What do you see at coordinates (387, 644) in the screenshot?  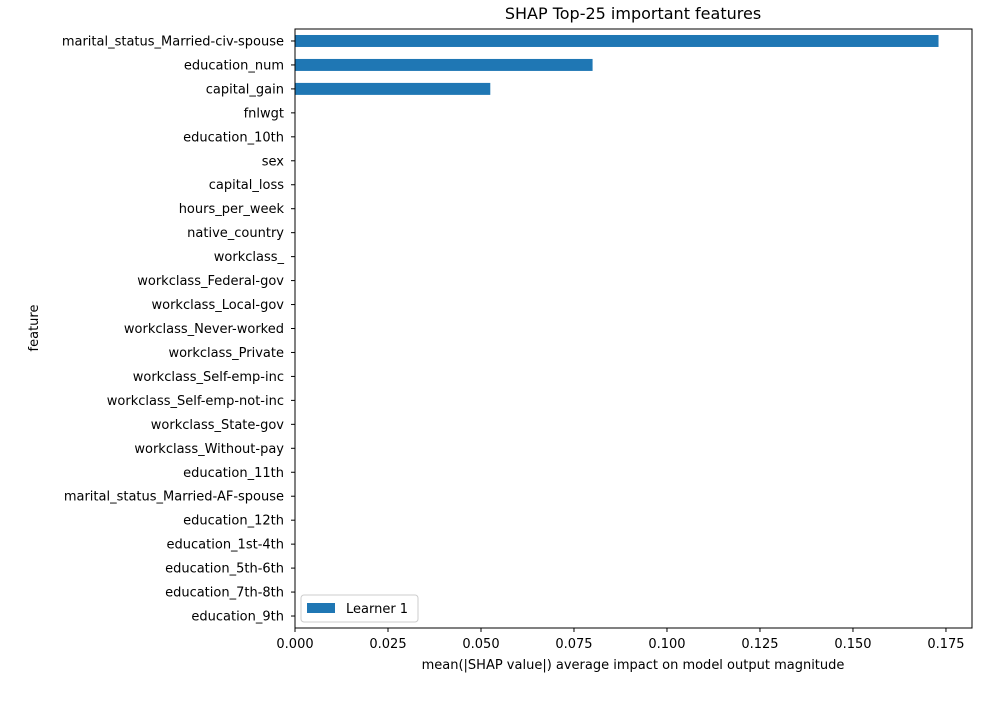 I see `x-tick-label: 0.025` at bounding box center [387, 644].